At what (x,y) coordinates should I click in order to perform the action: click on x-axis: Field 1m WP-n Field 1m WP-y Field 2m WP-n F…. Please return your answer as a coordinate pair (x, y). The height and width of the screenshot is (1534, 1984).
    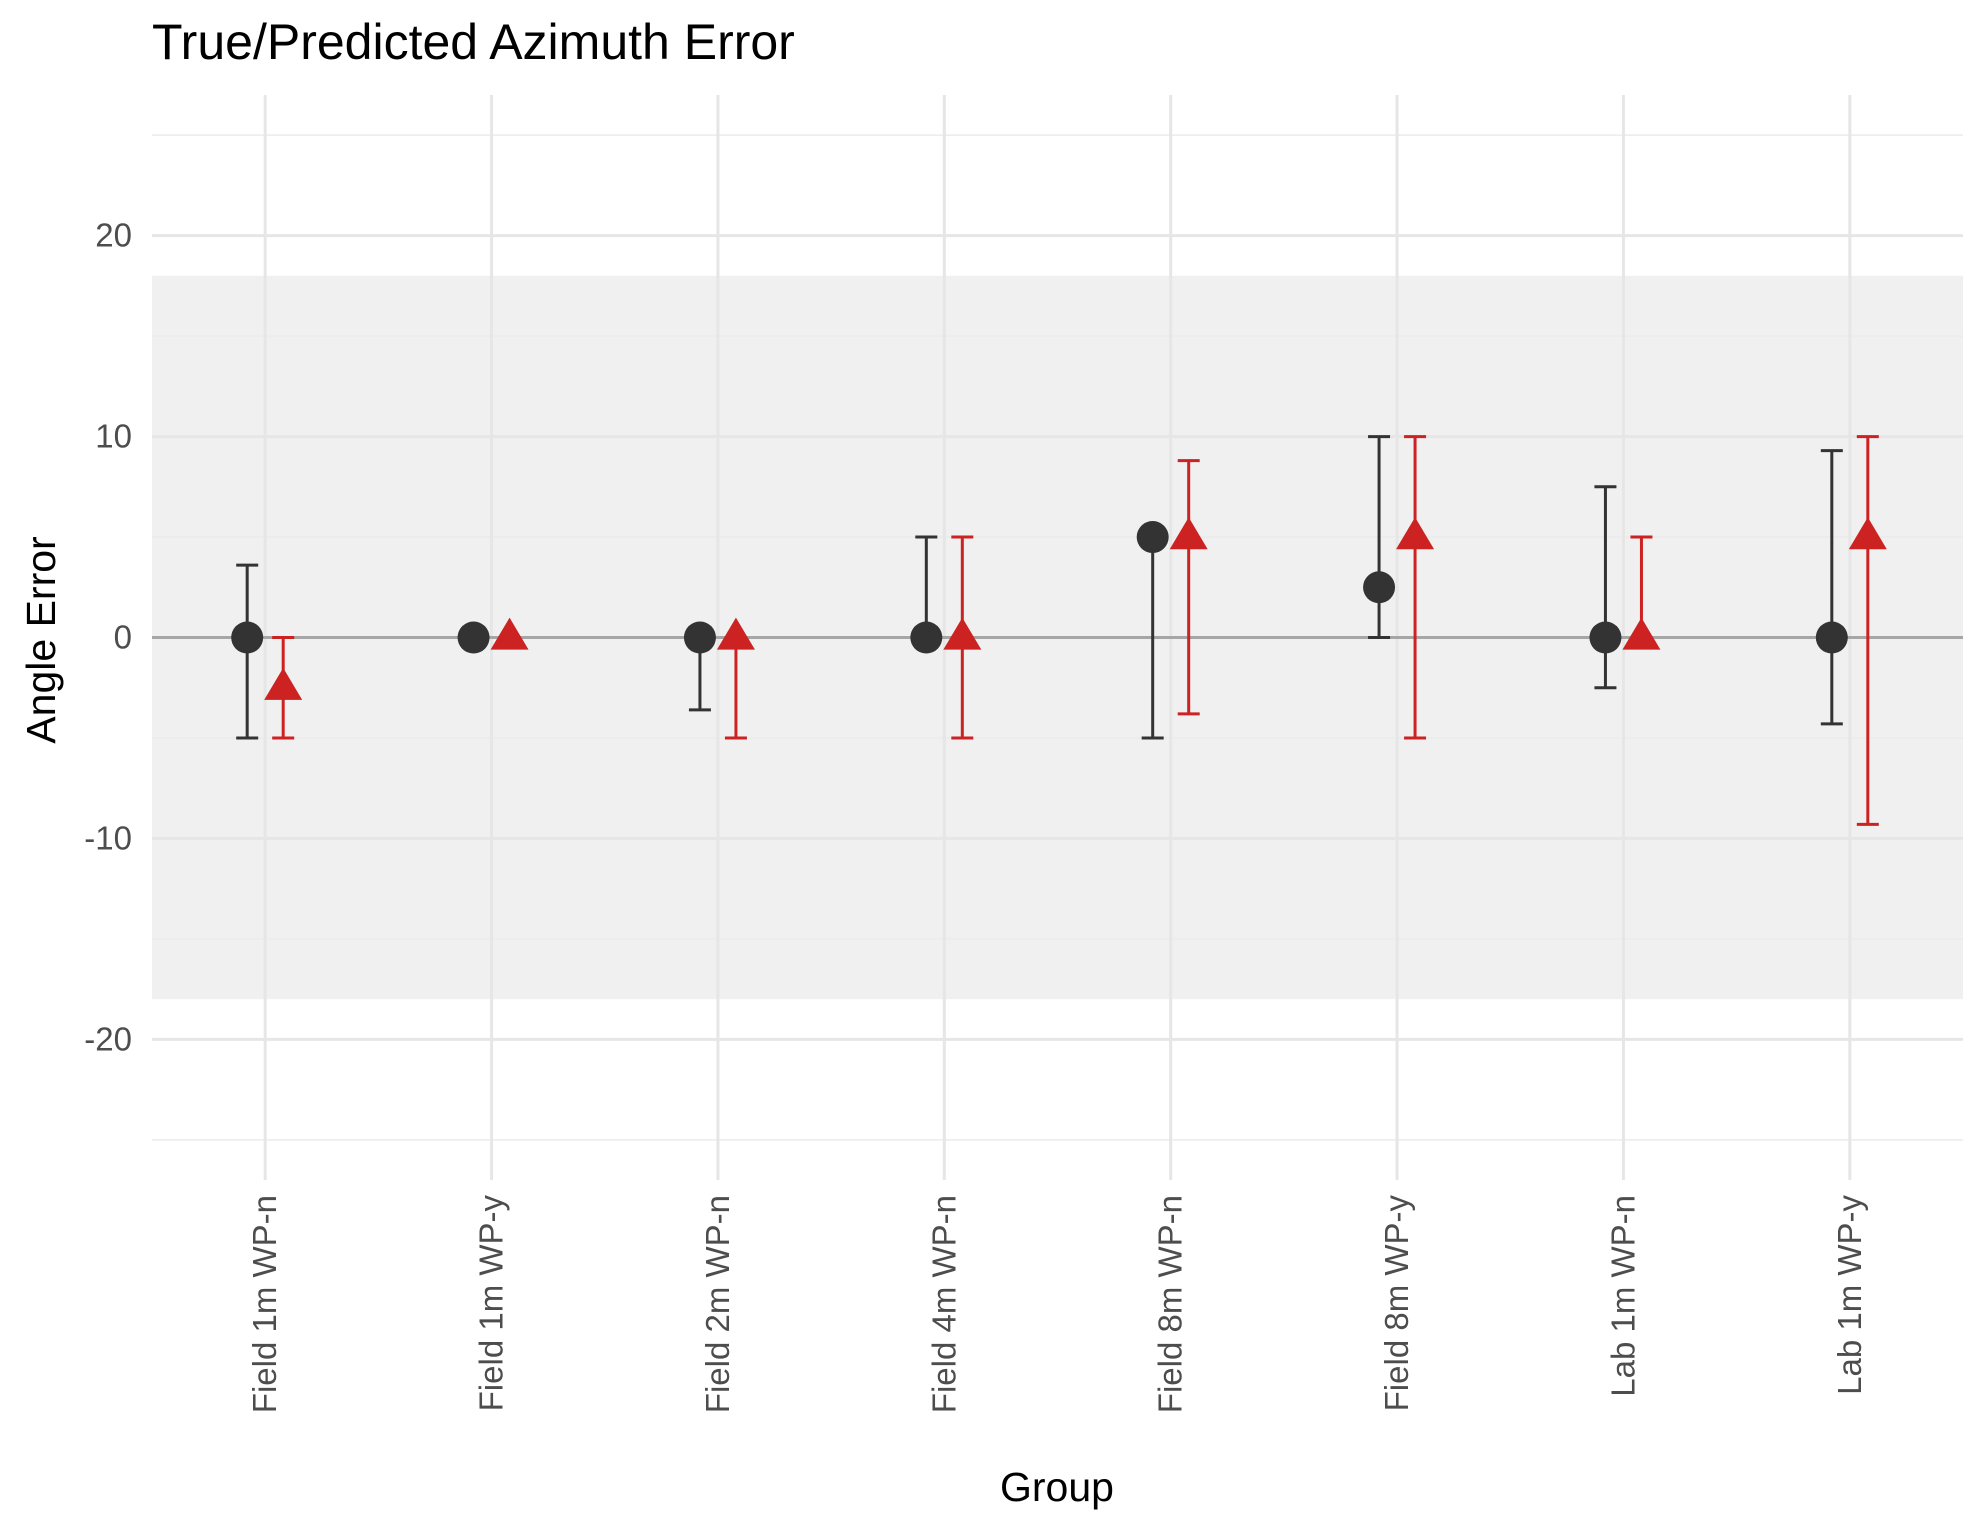
    Looking at the image, I should click on (1057, 1304).